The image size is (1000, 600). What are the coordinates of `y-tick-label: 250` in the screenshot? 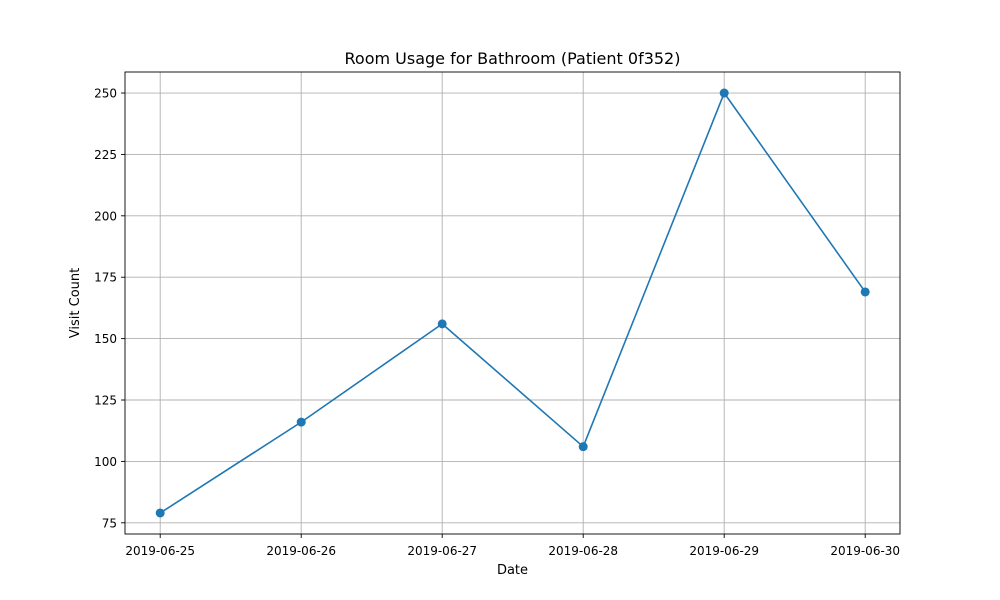 It's located at (105, 94).